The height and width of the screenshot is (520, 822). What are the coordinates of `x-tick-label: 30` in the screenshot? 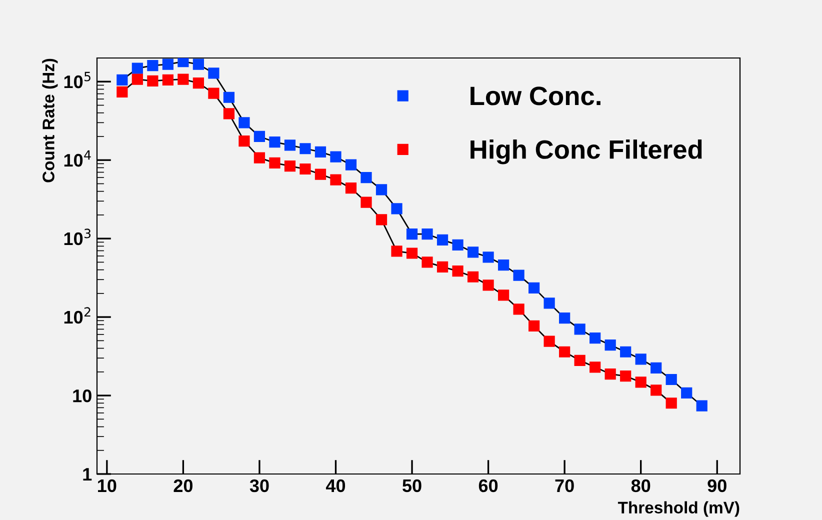 It's located at (259, 485).